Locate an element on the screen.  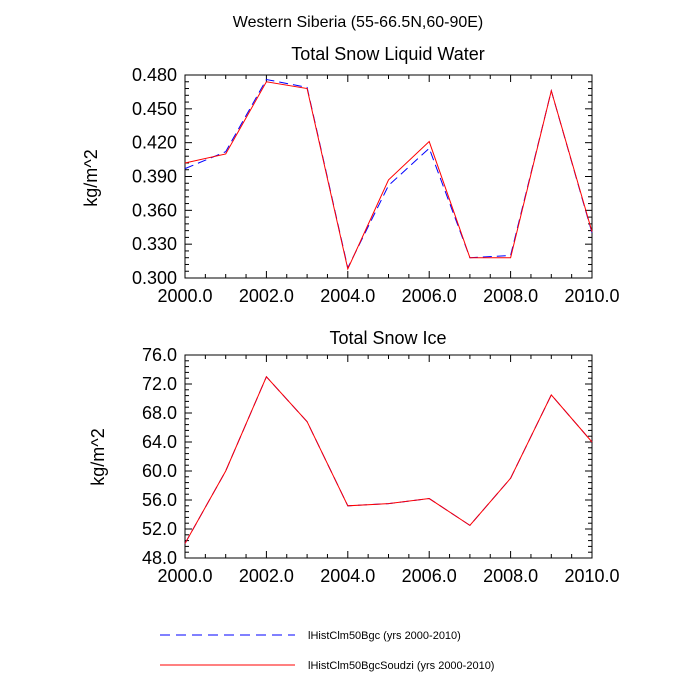
y-tick-label: 0.480 is located at coordinates (154, 75).